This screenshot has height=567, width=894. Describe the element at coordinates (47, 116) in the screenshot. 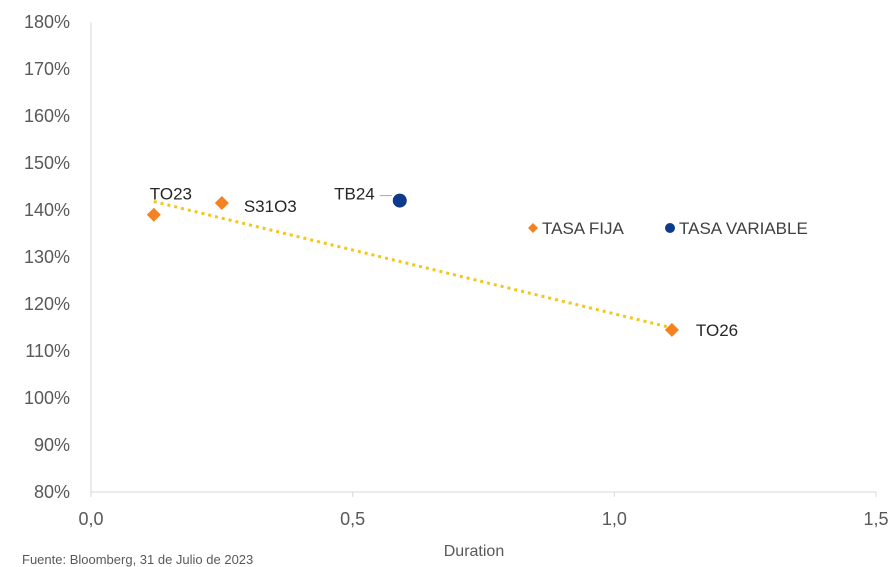

I see `y-tick-label: 160%` at that location.